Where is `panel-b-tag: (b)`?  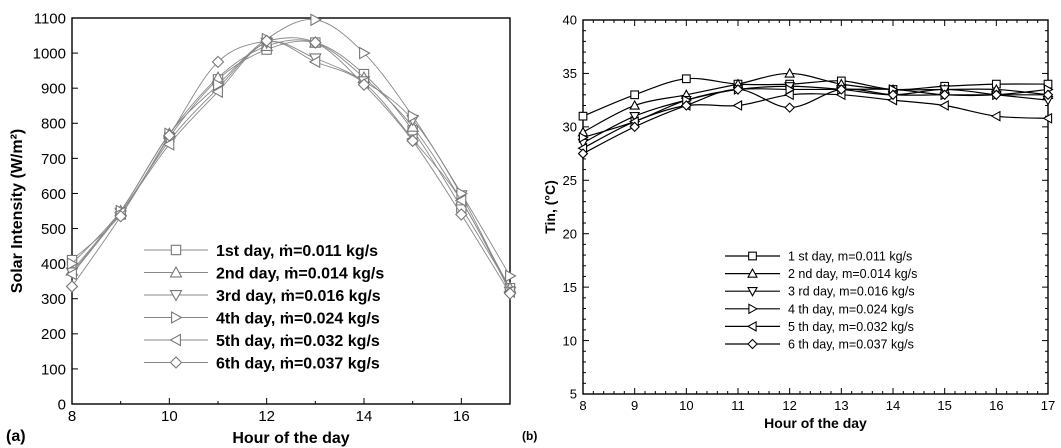
panel-b-tag: (b) is located at coordinates (529, 436).